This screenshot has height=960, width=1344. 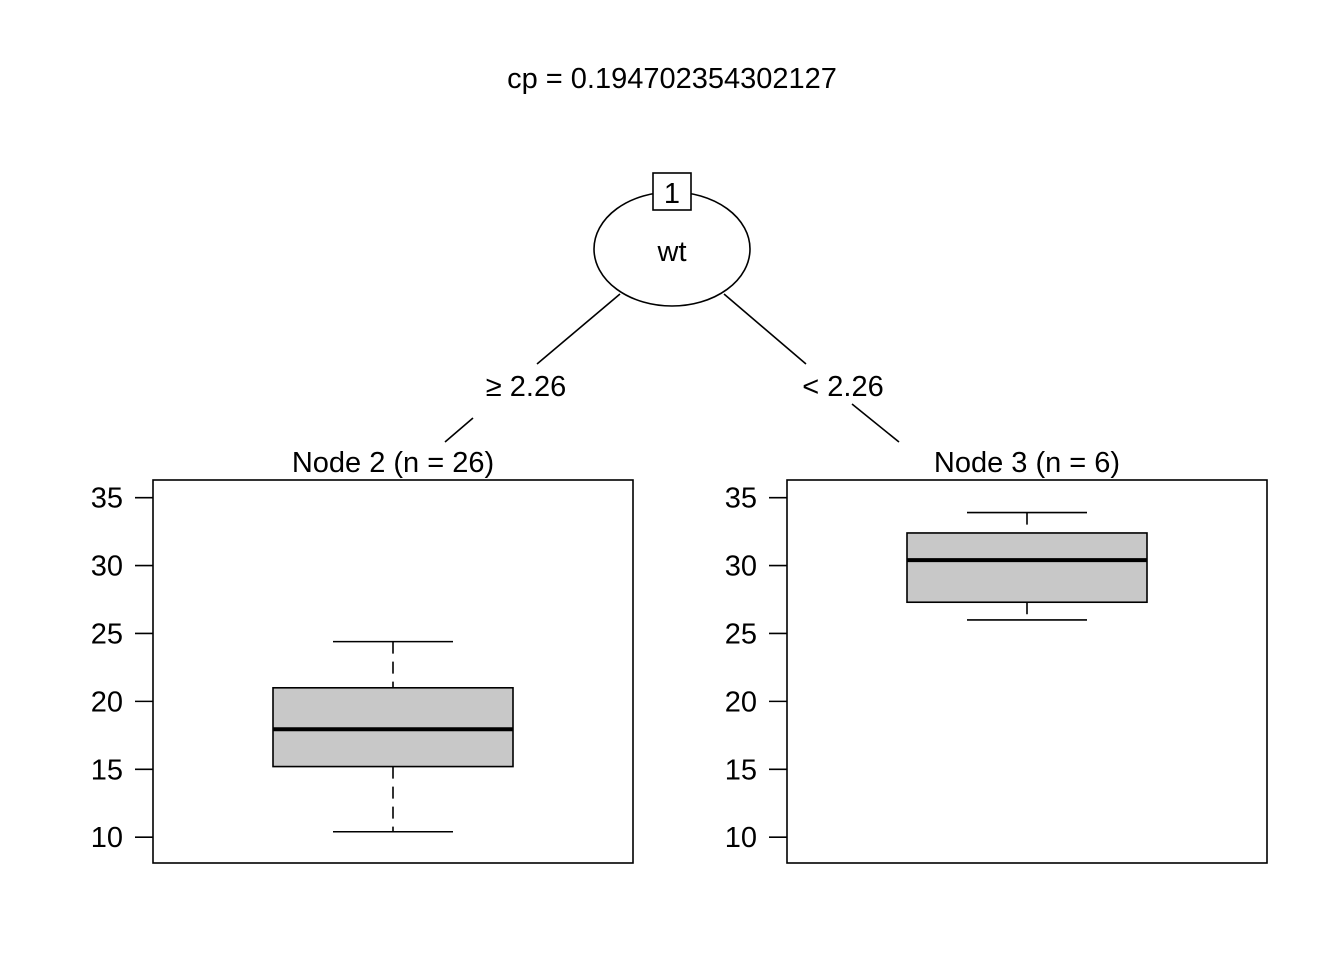 What do you see at coordinates (578, 329) in the screenshot?
I see `edge-left-upper` at bounding box center [578, 329].